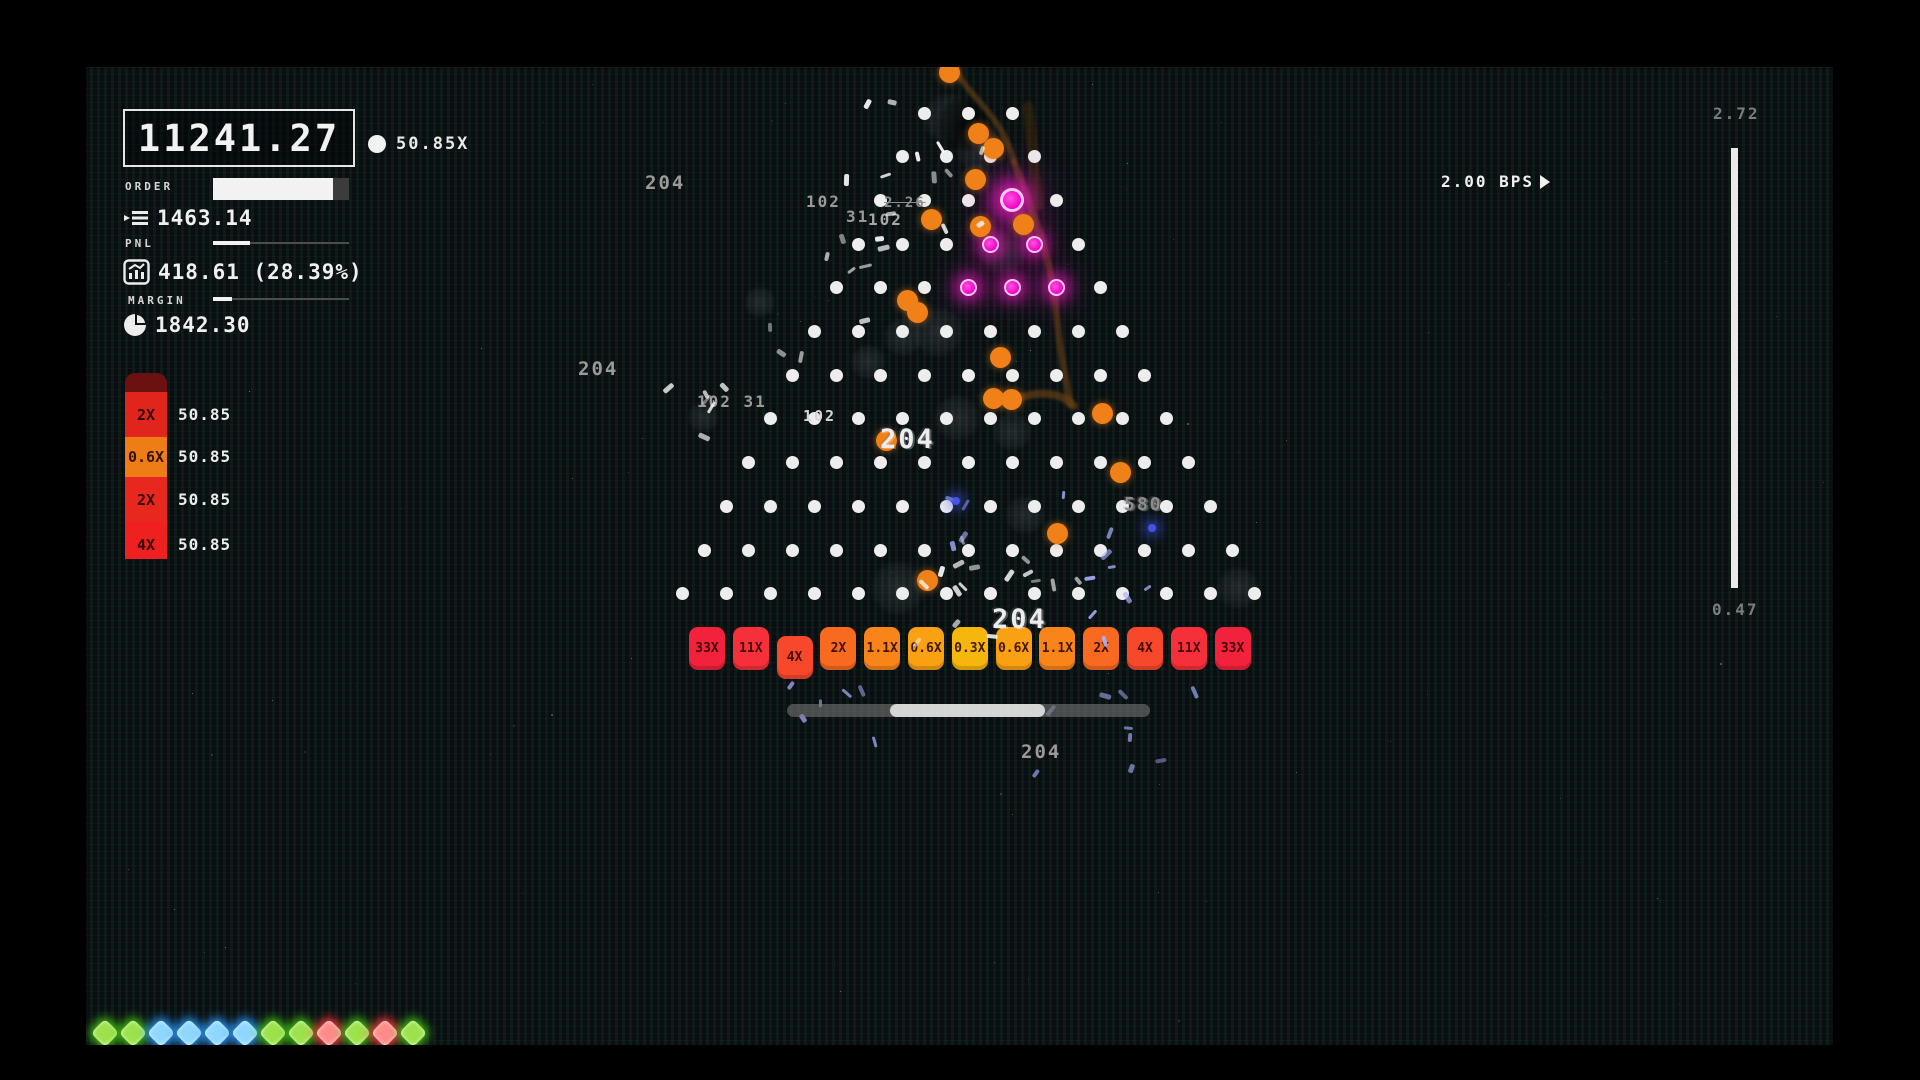 Image resolution: width=1920 pixels, height=1080 pixels. Describe the element at coordinates (858, 216) in the screenshot. I see `floating-value-label: 31` at that location.